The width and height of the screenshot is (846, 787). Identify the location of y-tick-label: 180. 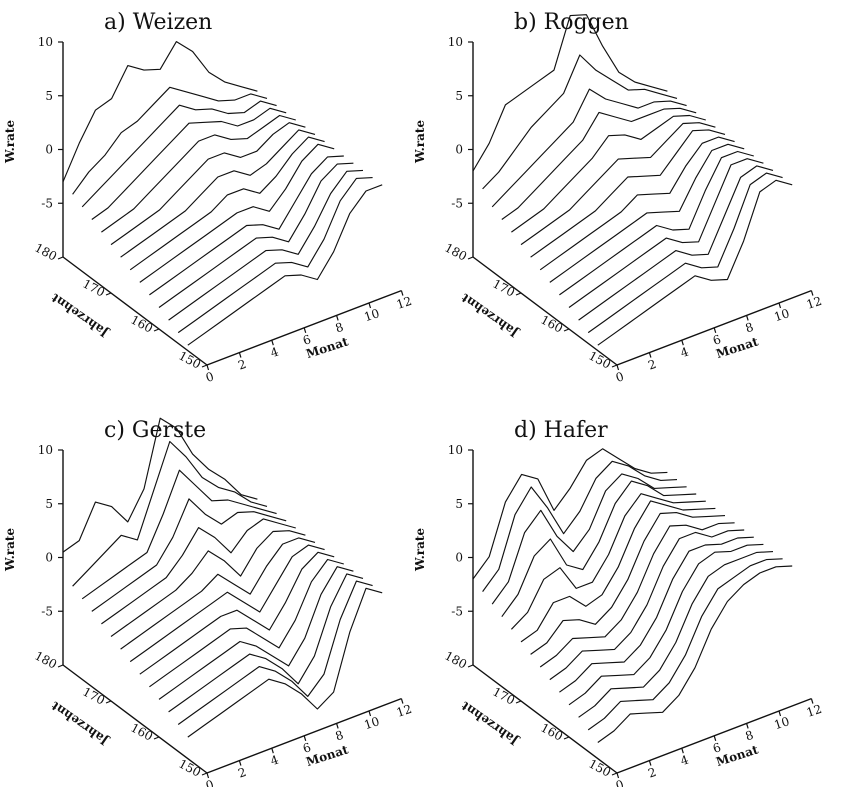
(455, 252).